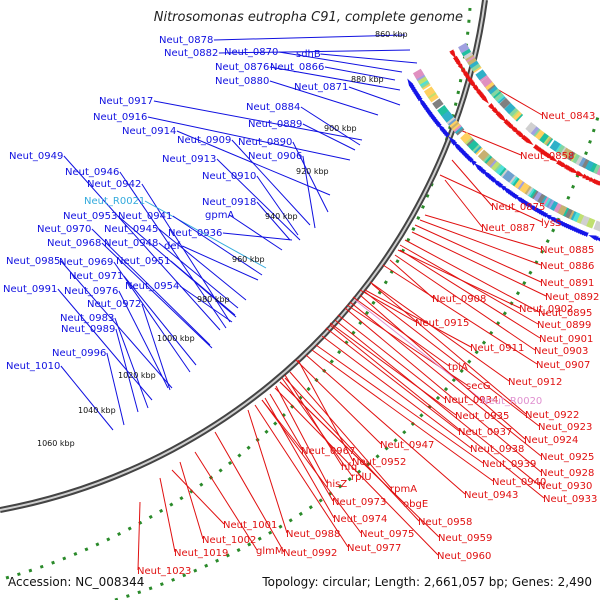  I want to click on gene-label: def, so click(172, 246).